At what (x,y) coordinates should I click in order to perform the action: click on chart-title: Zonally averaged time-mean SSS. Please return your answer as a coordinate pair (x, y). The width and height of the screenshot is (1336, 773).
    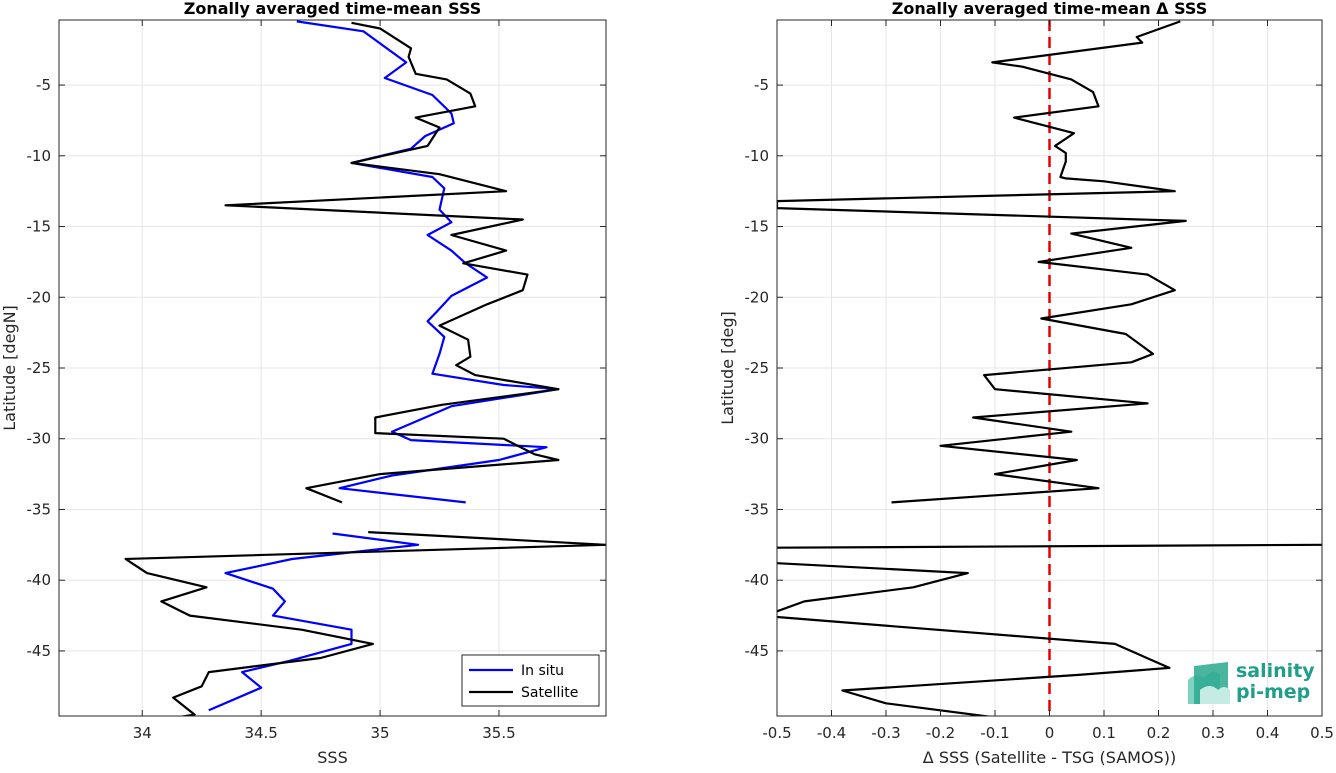
    Looking at the image, I should click on (333, 9).